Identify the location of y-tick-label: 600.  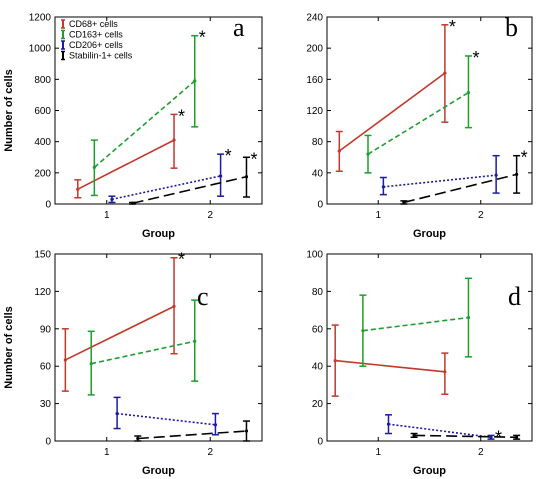
(42, 111).